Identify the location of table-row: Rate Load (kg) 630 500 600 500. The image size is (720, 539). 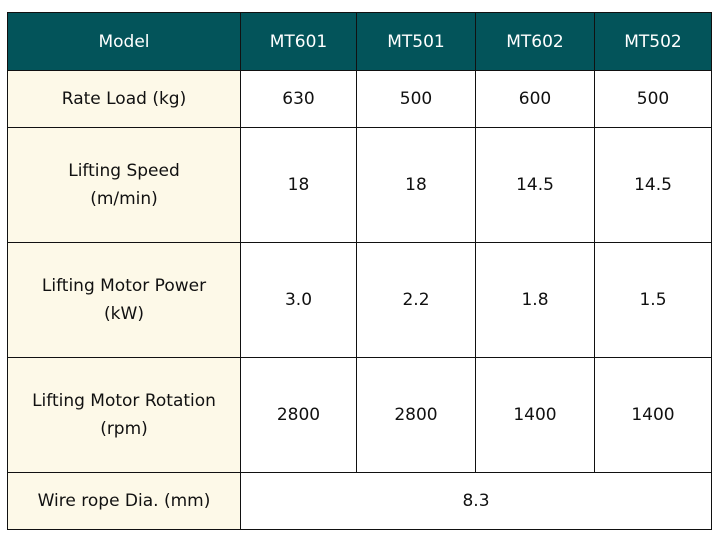
(359, 99).